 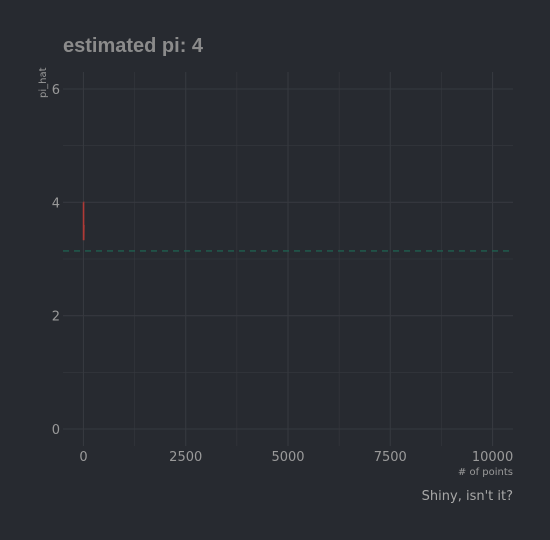 What do you see at coordinates (83, 457) in the screenshot?
I see `x-tick-label: 0` at bounding box center [83, 457].